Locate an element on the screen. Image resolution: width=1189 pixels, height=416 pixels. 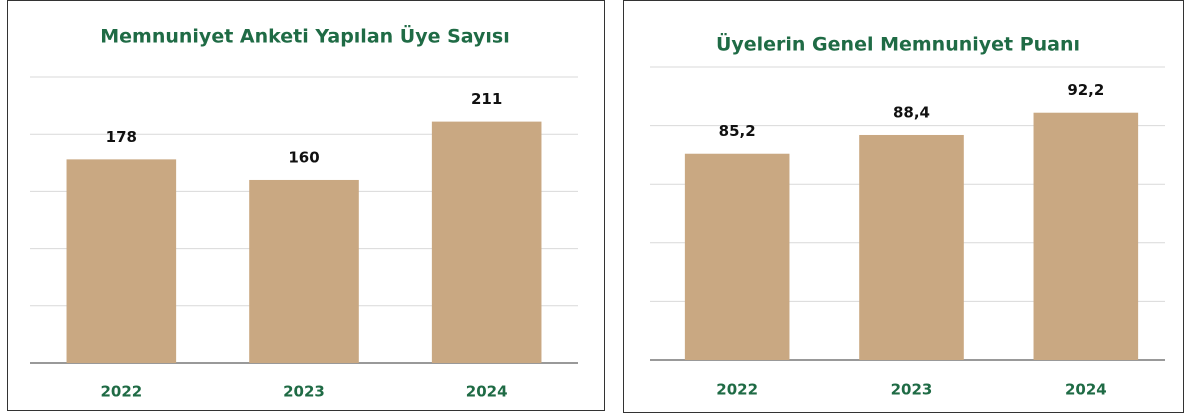
data-label: 85,2 is located at coordinates (737, 131).